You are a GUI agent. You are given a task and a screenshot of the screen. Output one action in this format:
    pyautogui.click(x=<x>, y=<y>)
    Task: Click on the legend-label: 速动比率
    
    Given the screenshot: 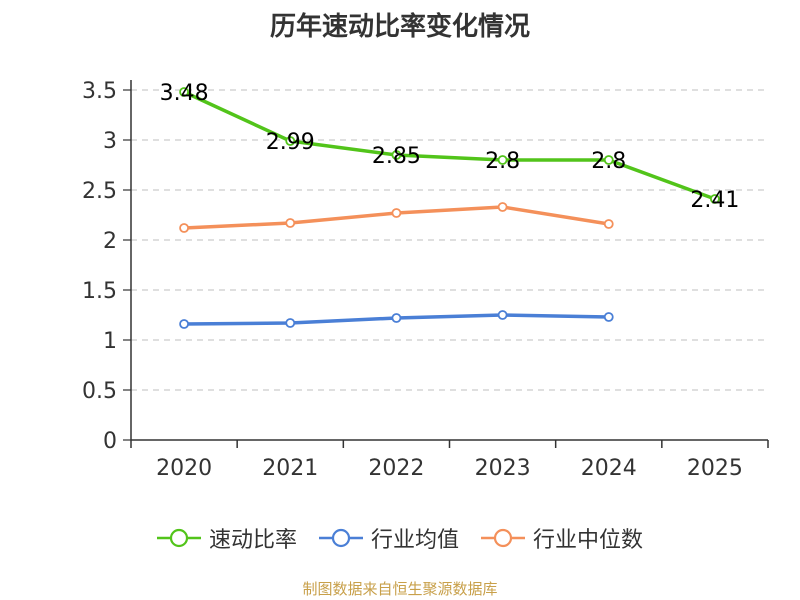 What is the action you would take?
    pyautogui.click(x=252, y=540)
    